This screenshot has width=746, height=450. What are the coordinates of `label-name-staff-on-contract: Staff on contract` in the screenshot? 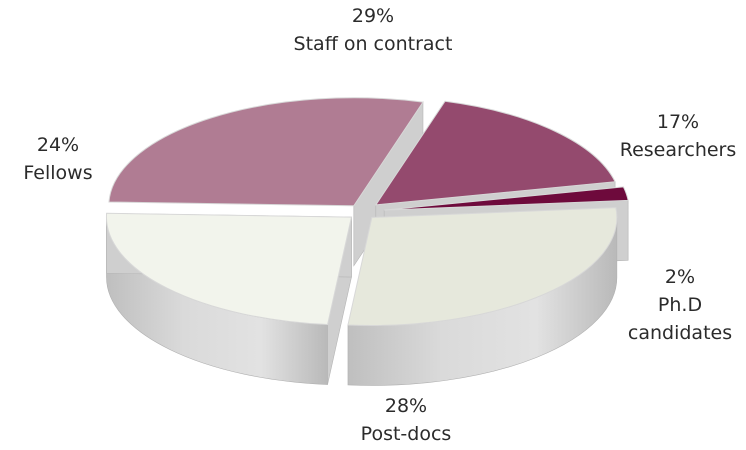 It's located at (373, 44).